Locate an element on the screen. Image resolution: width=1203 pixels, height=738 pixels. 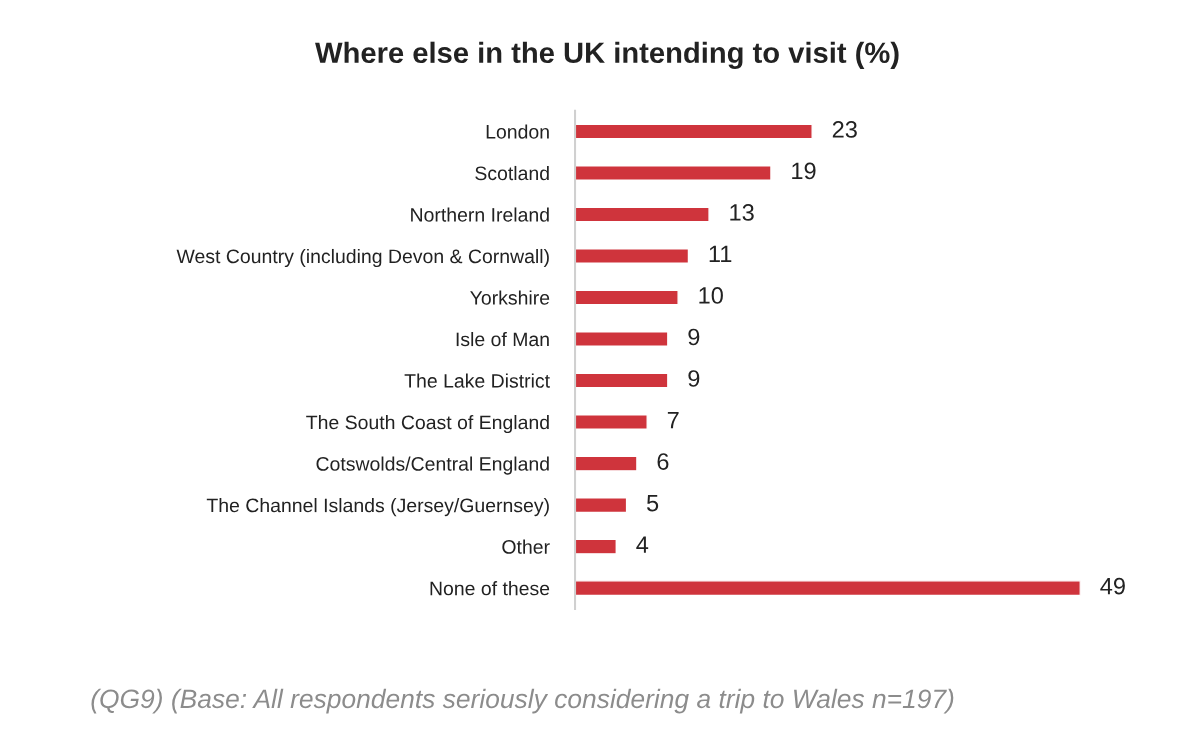
data-label: 23 is located at coordinates (844, 129).